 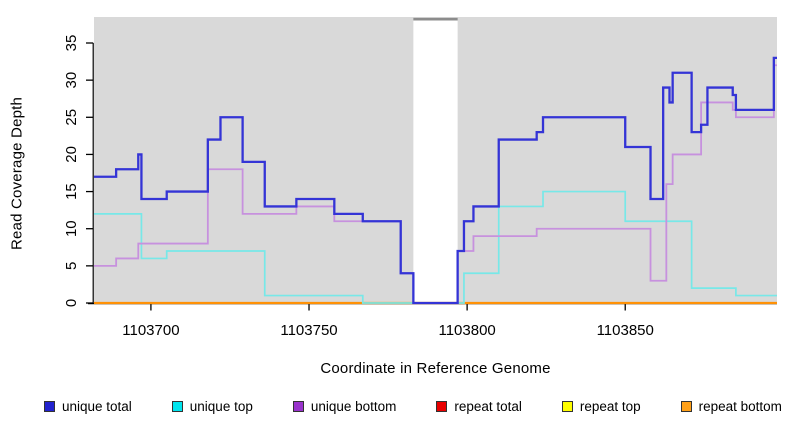 I want to click on y-tick-label: 30, so click(x=71, y=80).